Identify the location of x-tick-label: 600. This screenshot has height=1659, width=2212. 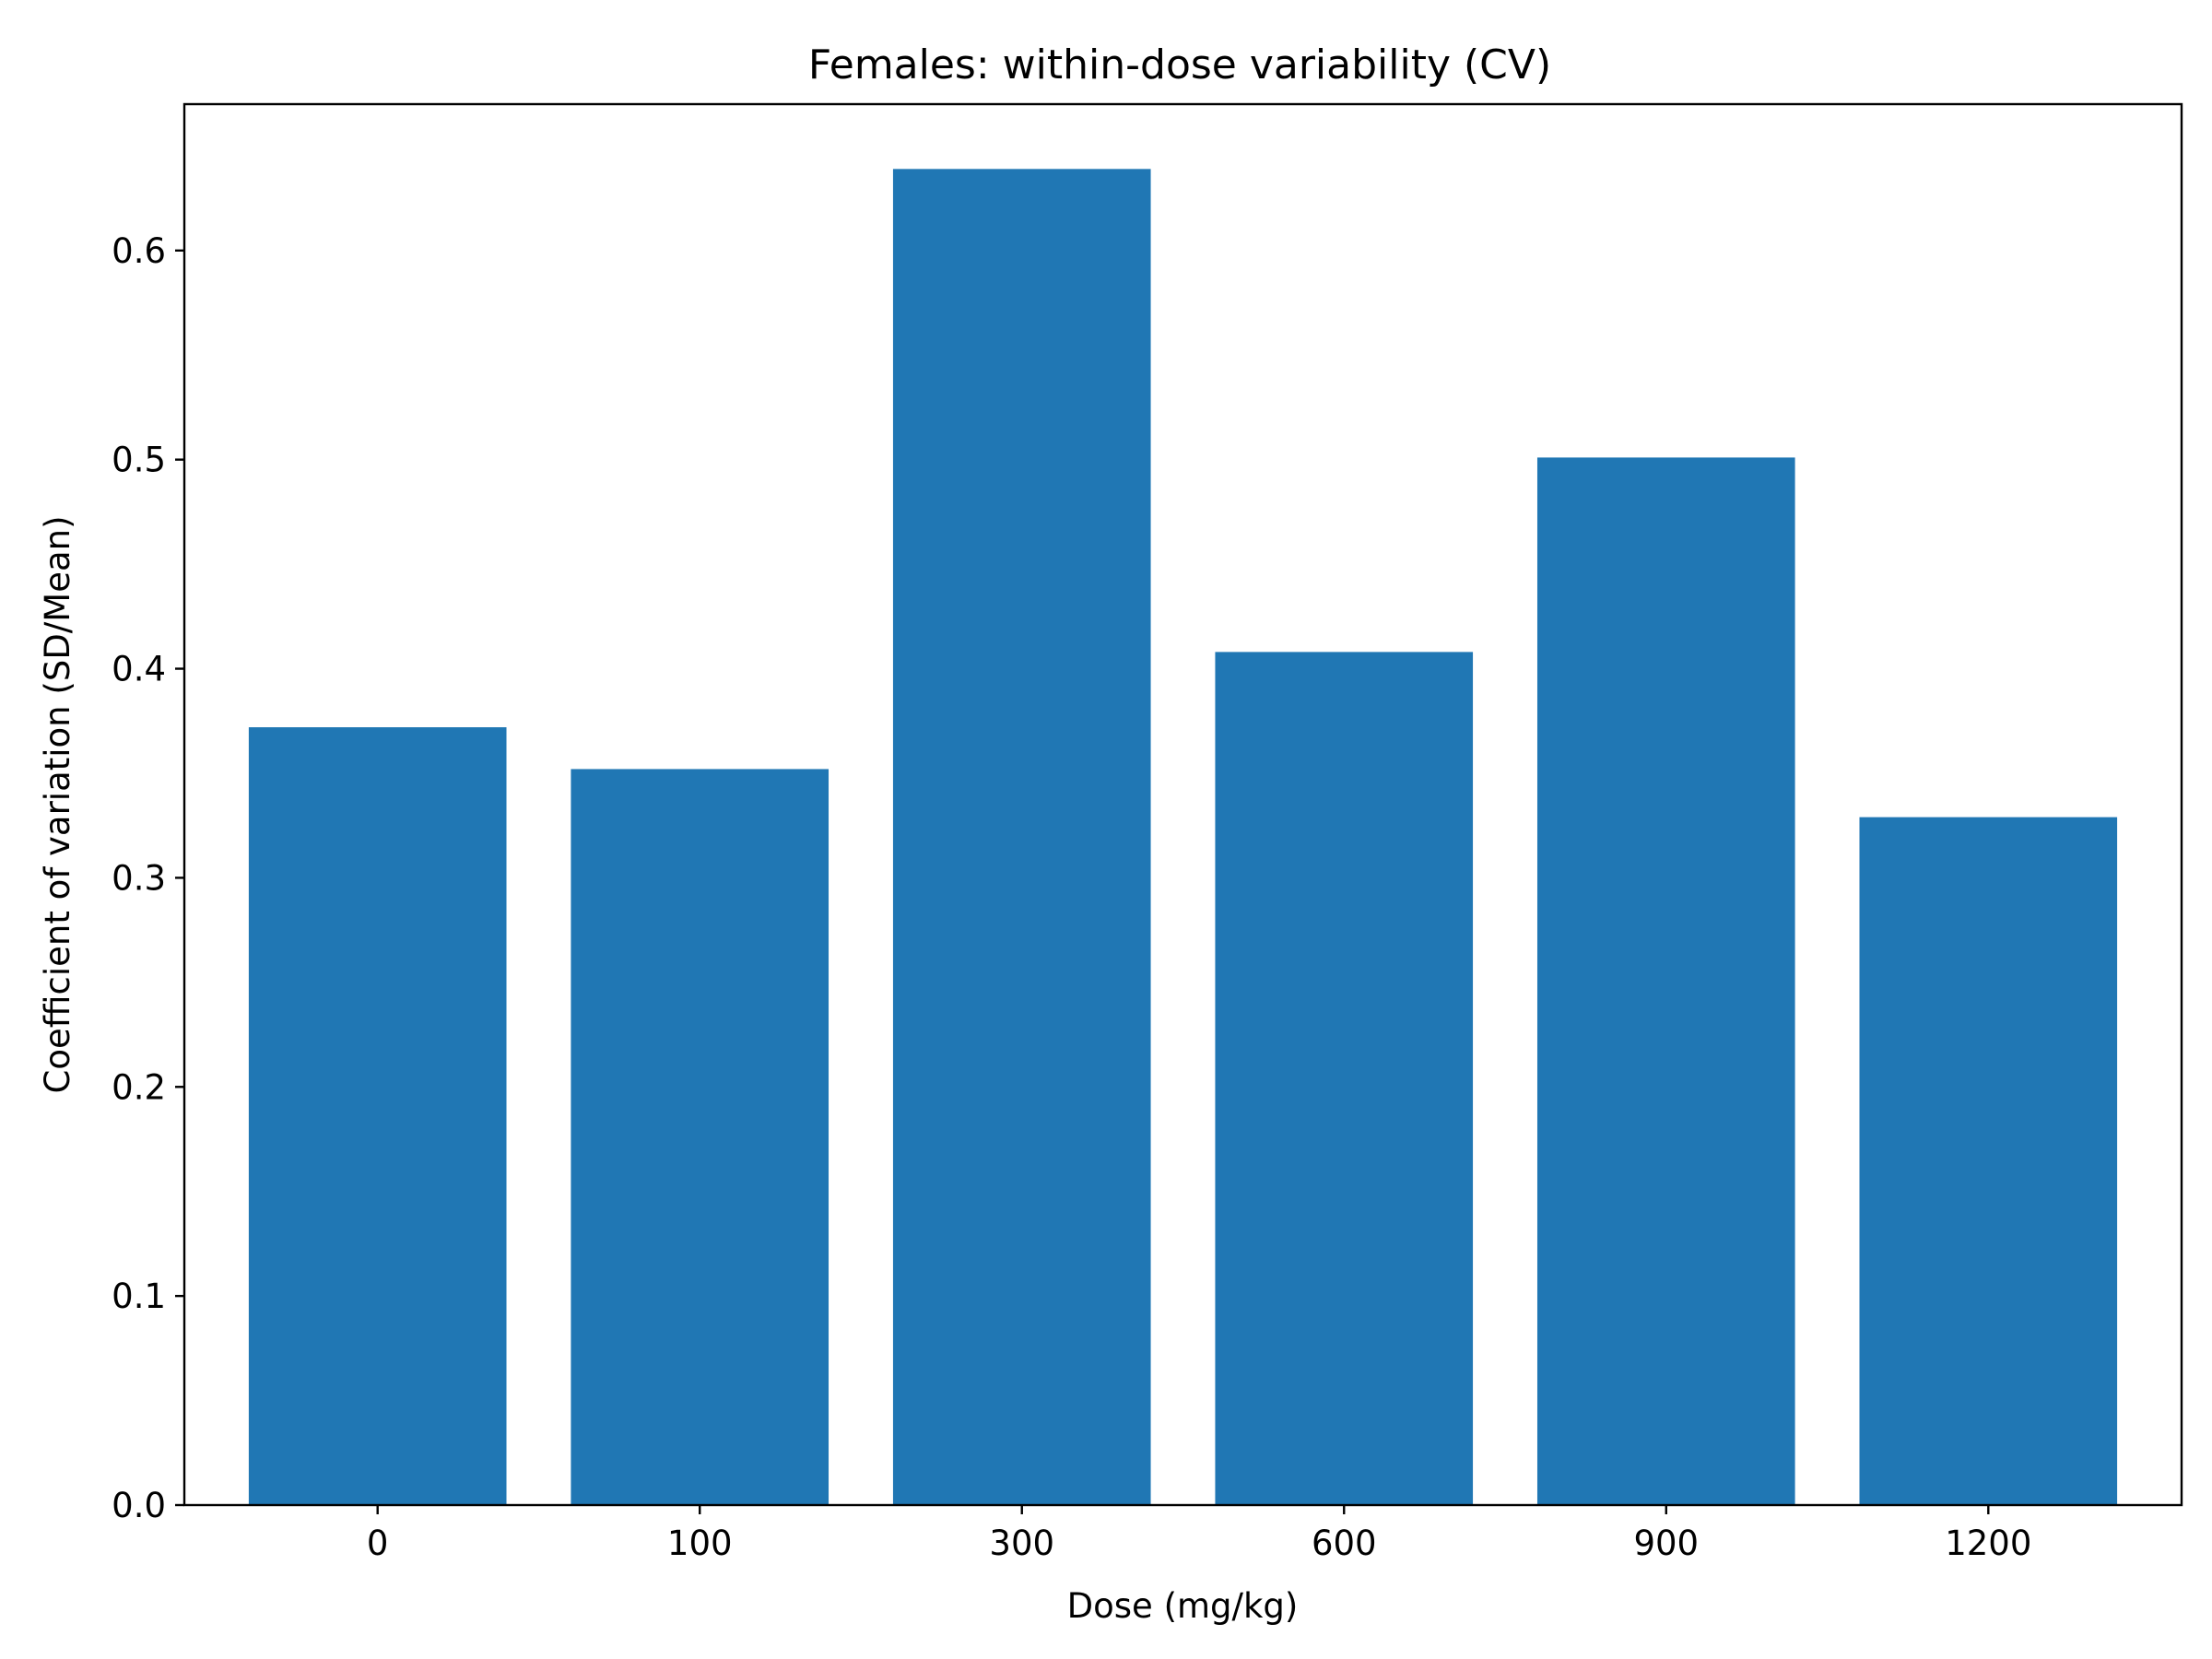
(1344, 1543).